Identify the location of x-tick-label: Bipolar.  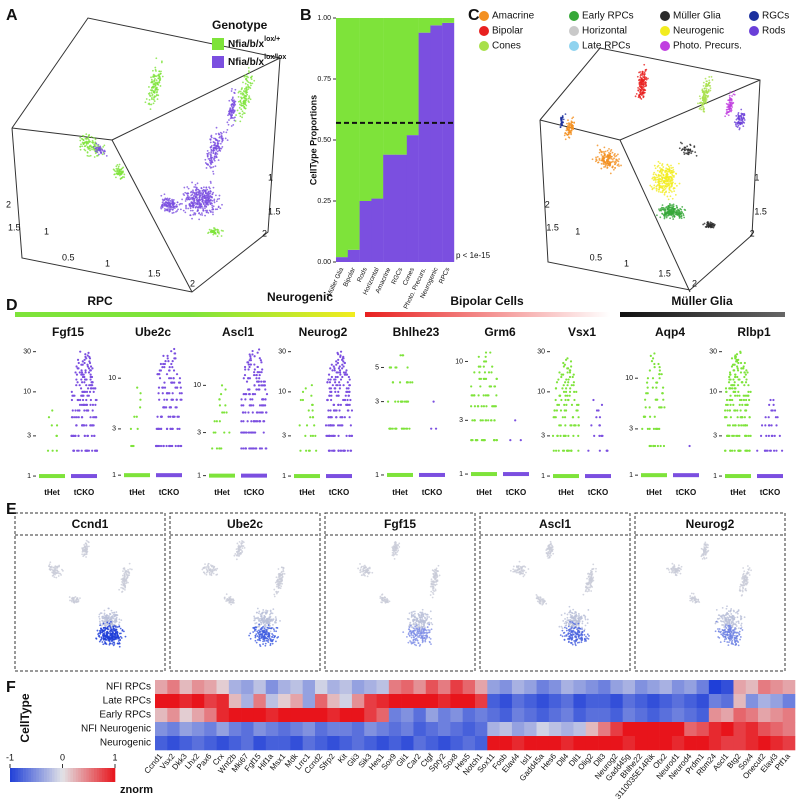
(349, 277).